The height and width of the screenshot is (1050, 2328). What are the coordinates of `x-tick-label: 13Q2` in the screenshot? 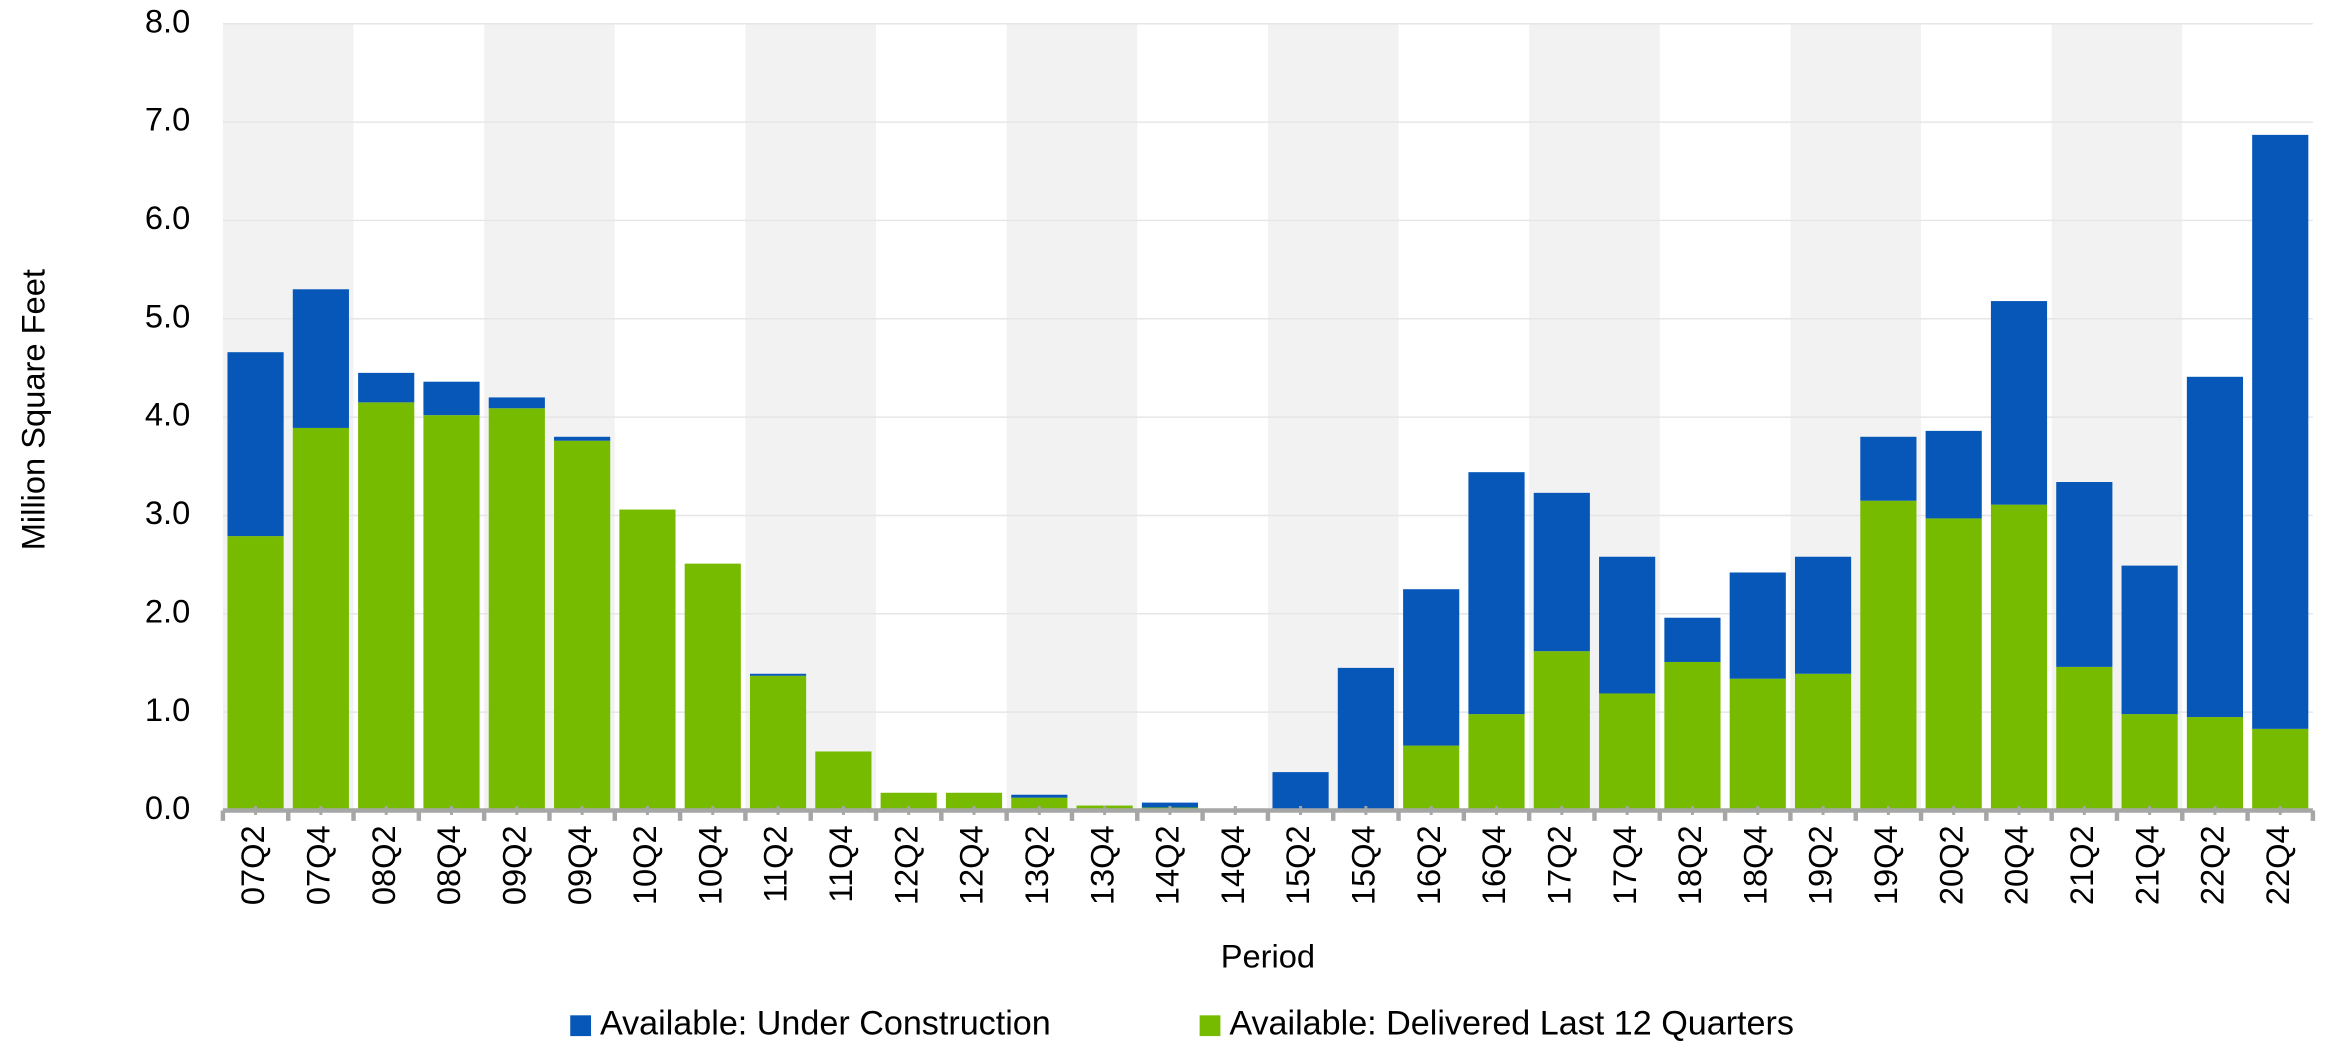 It's located at (1036, 865).